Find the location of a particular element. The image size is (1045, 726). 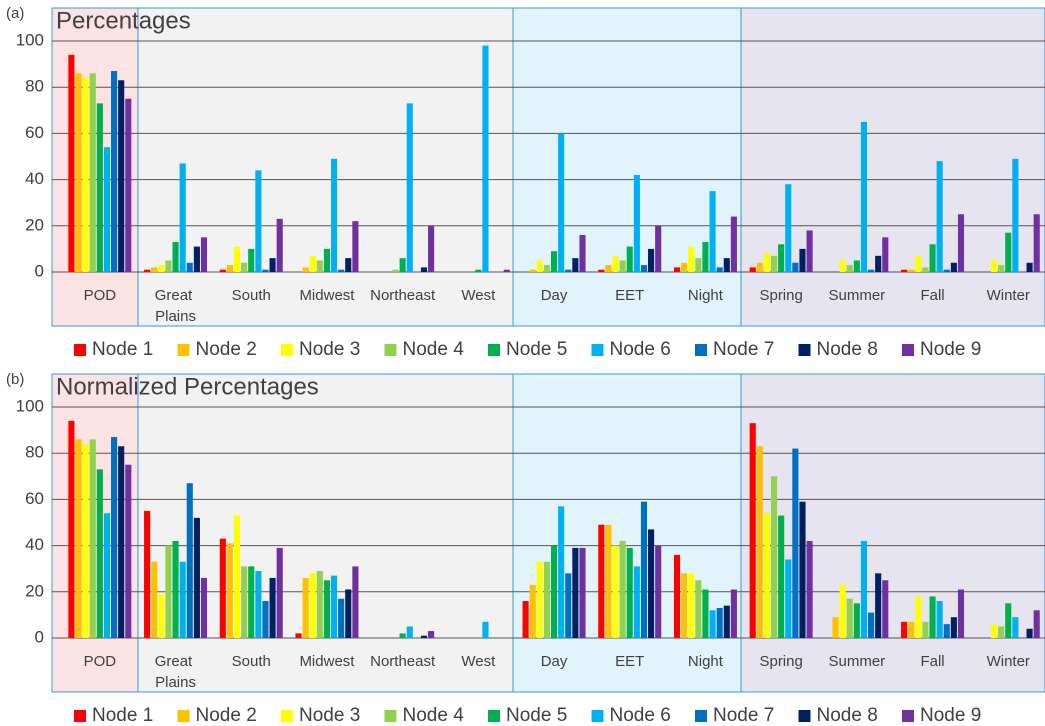

legend-label: Node 3 is located at coordinates (329, 349).